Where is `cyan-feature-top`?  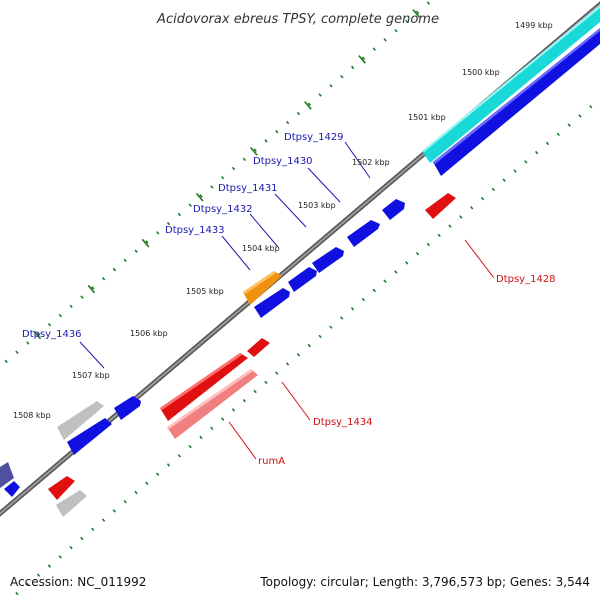 cyan-feature-top is located at coordinates (511, 78).